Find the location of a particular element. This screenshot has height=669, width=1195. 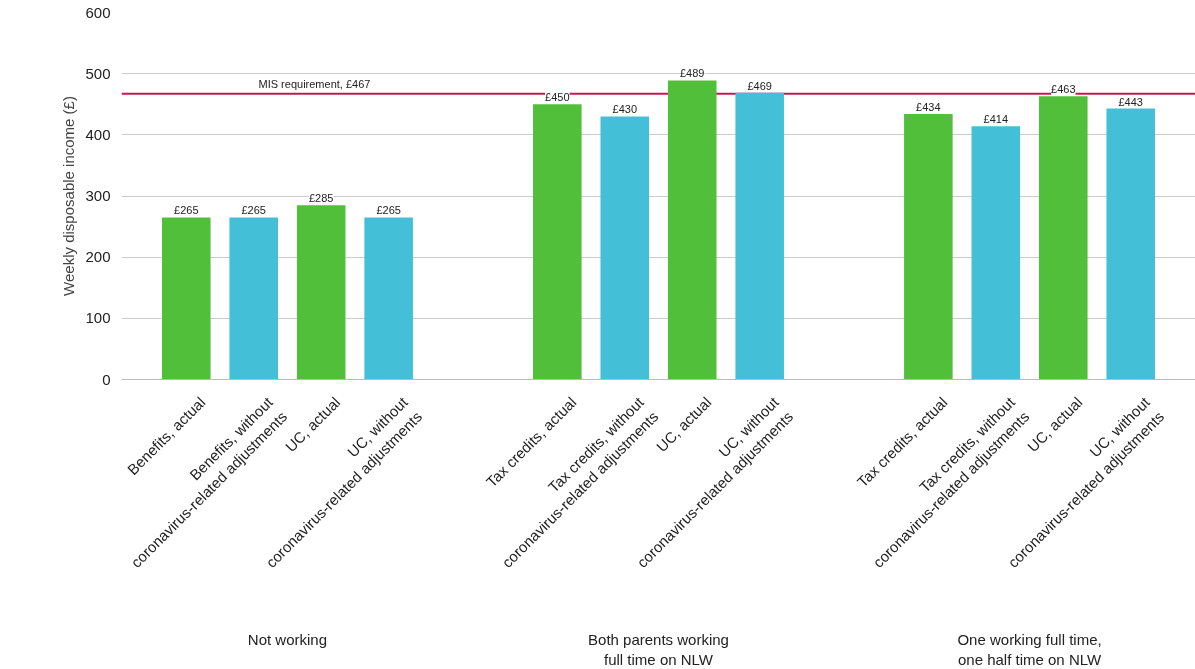

y-tick-label: 300 is located at coordinates (98, 195).